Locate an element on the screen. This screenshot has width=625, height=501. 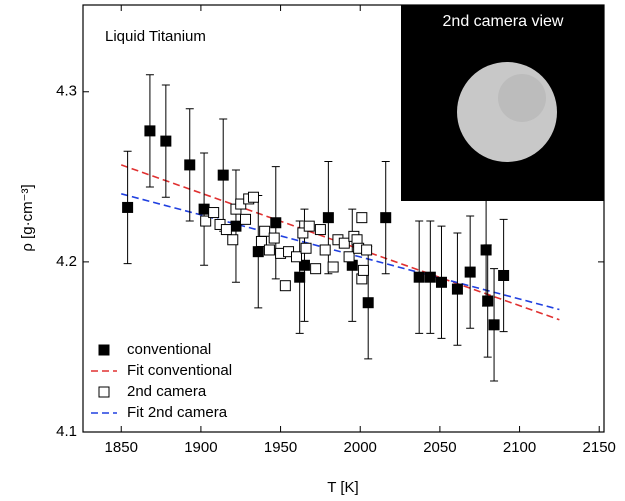
y-tick-label: 4.2 is located at coordinates (66, 261).